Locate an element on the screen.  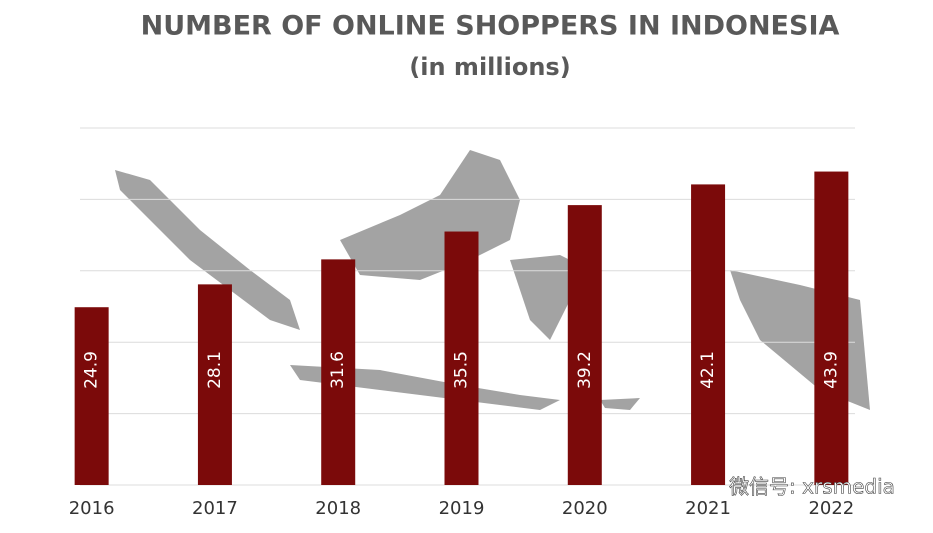
x-tick-label: 2020 is located at coordinates (585, 508).